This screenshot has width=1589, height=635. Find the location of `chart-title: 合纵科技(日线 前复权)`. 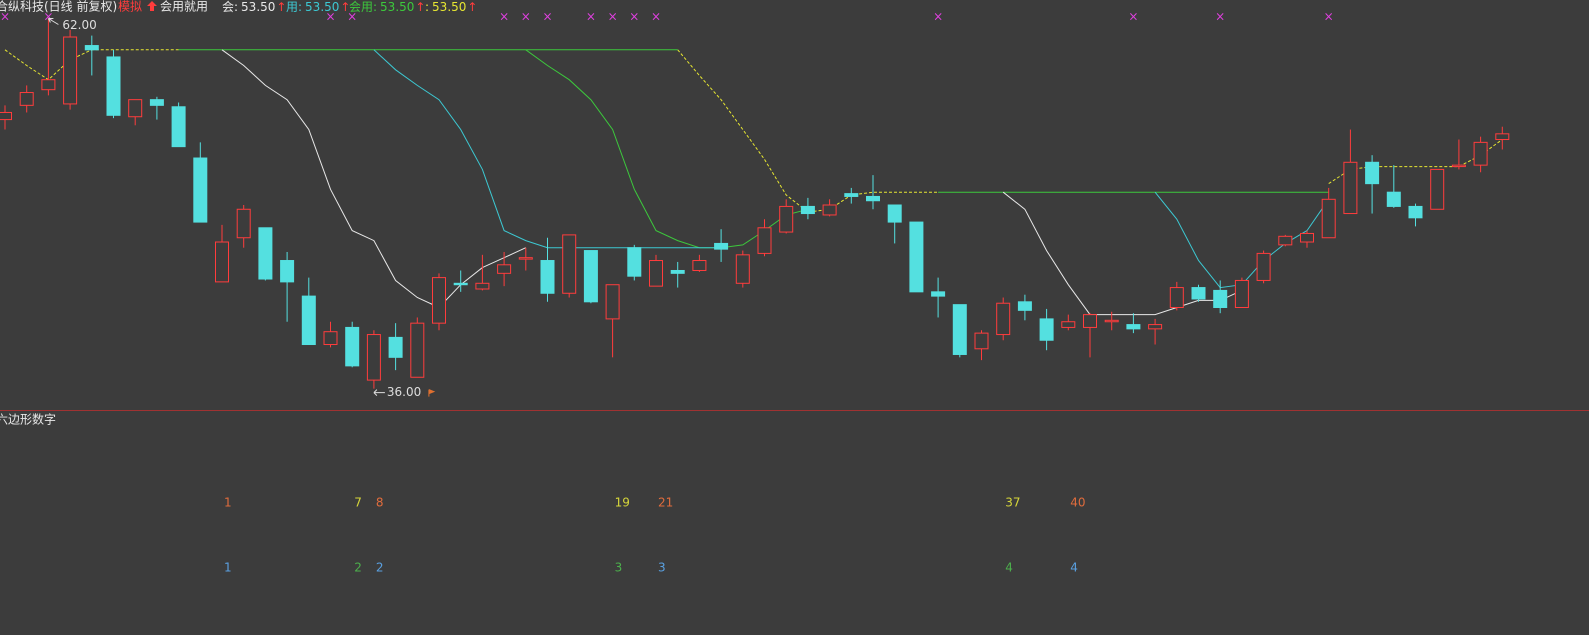

chart-title: 合纵科技(日线 前复权) is located at coordinates (58, 7).